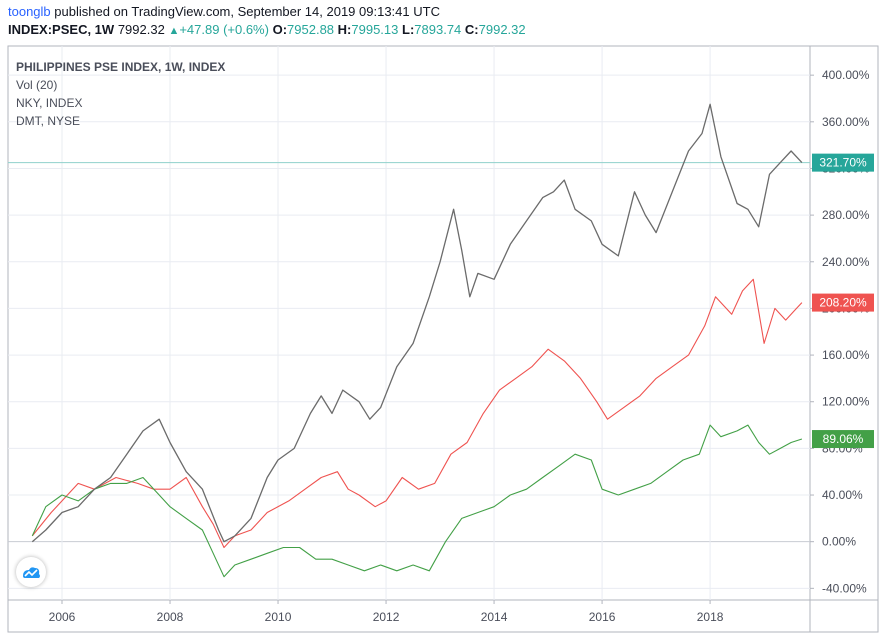 Image resolution: width=886 pixels, height=639 pixels. What do you see at coordinates (844, 588) in the screenshot?
I see `y-tick-label: -40.00%` at bounding box center [844, 588].